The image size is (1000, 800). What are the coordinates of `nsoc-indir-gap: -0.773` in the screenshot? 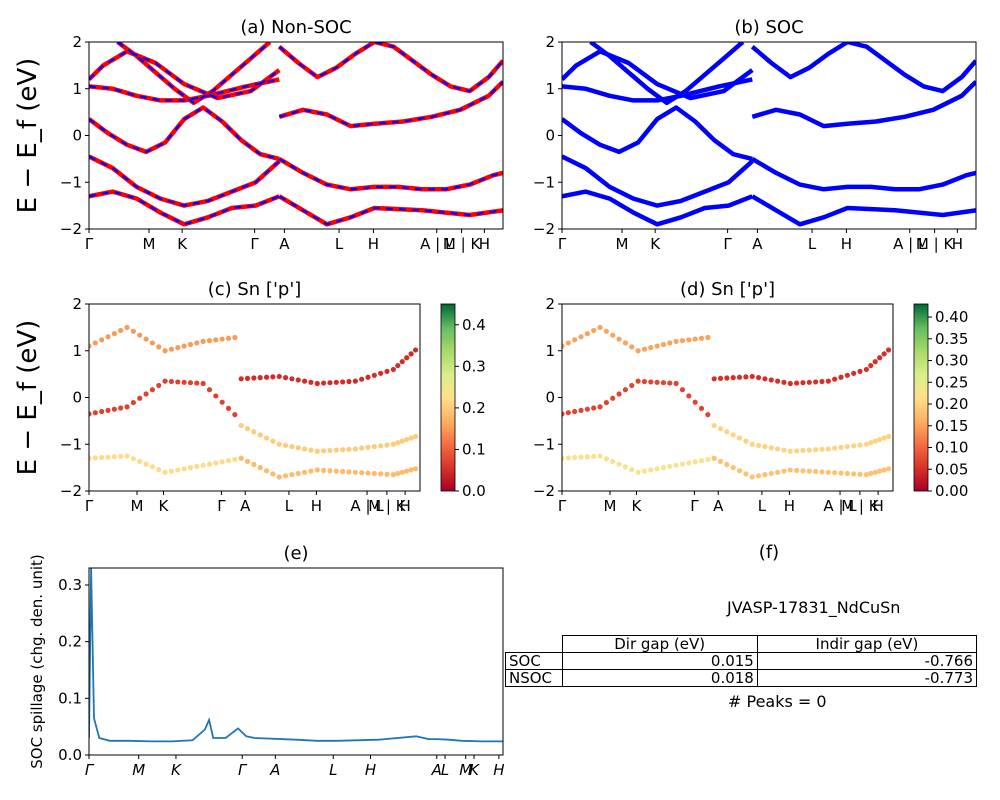 It's located at (867, 678).